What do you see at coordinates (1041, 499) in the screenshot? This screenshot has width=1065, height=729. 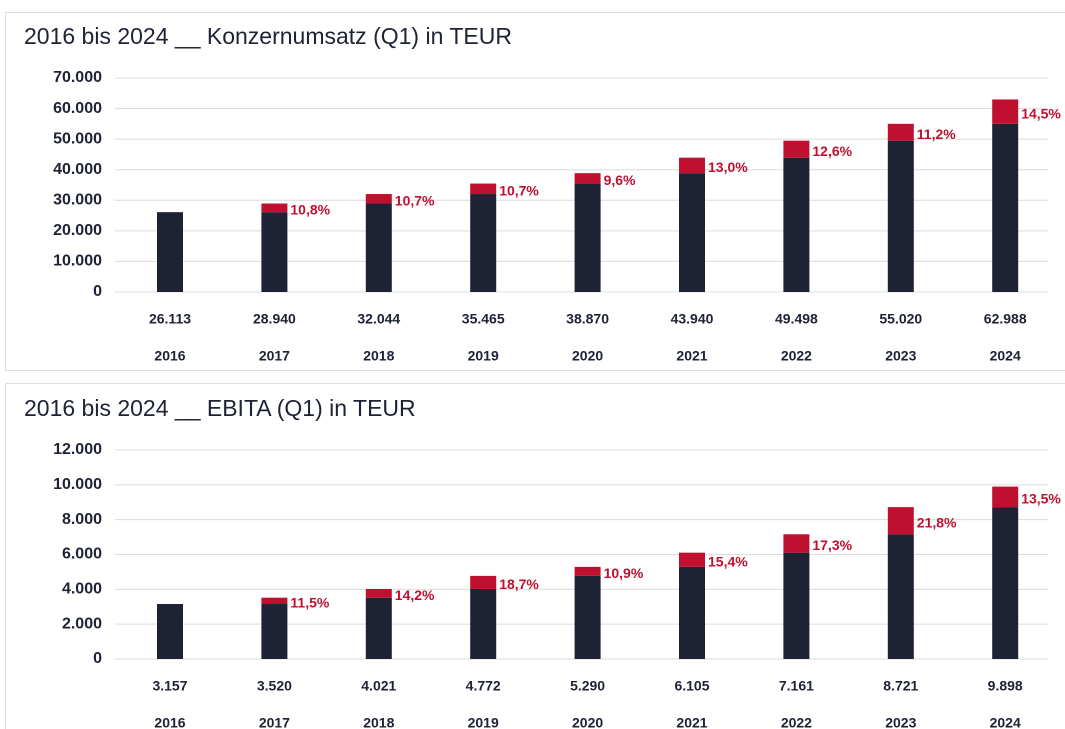 I see `growth-label: 13,5%` at bounding box center [1041, 499].